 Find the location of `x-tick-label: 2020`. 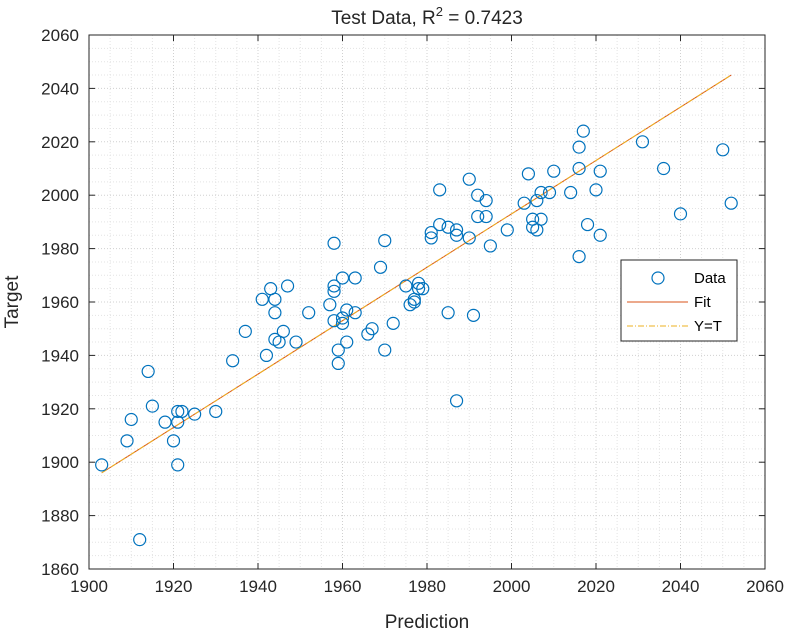

x-tick-label: 2020 is located at coordinates (596, 586).